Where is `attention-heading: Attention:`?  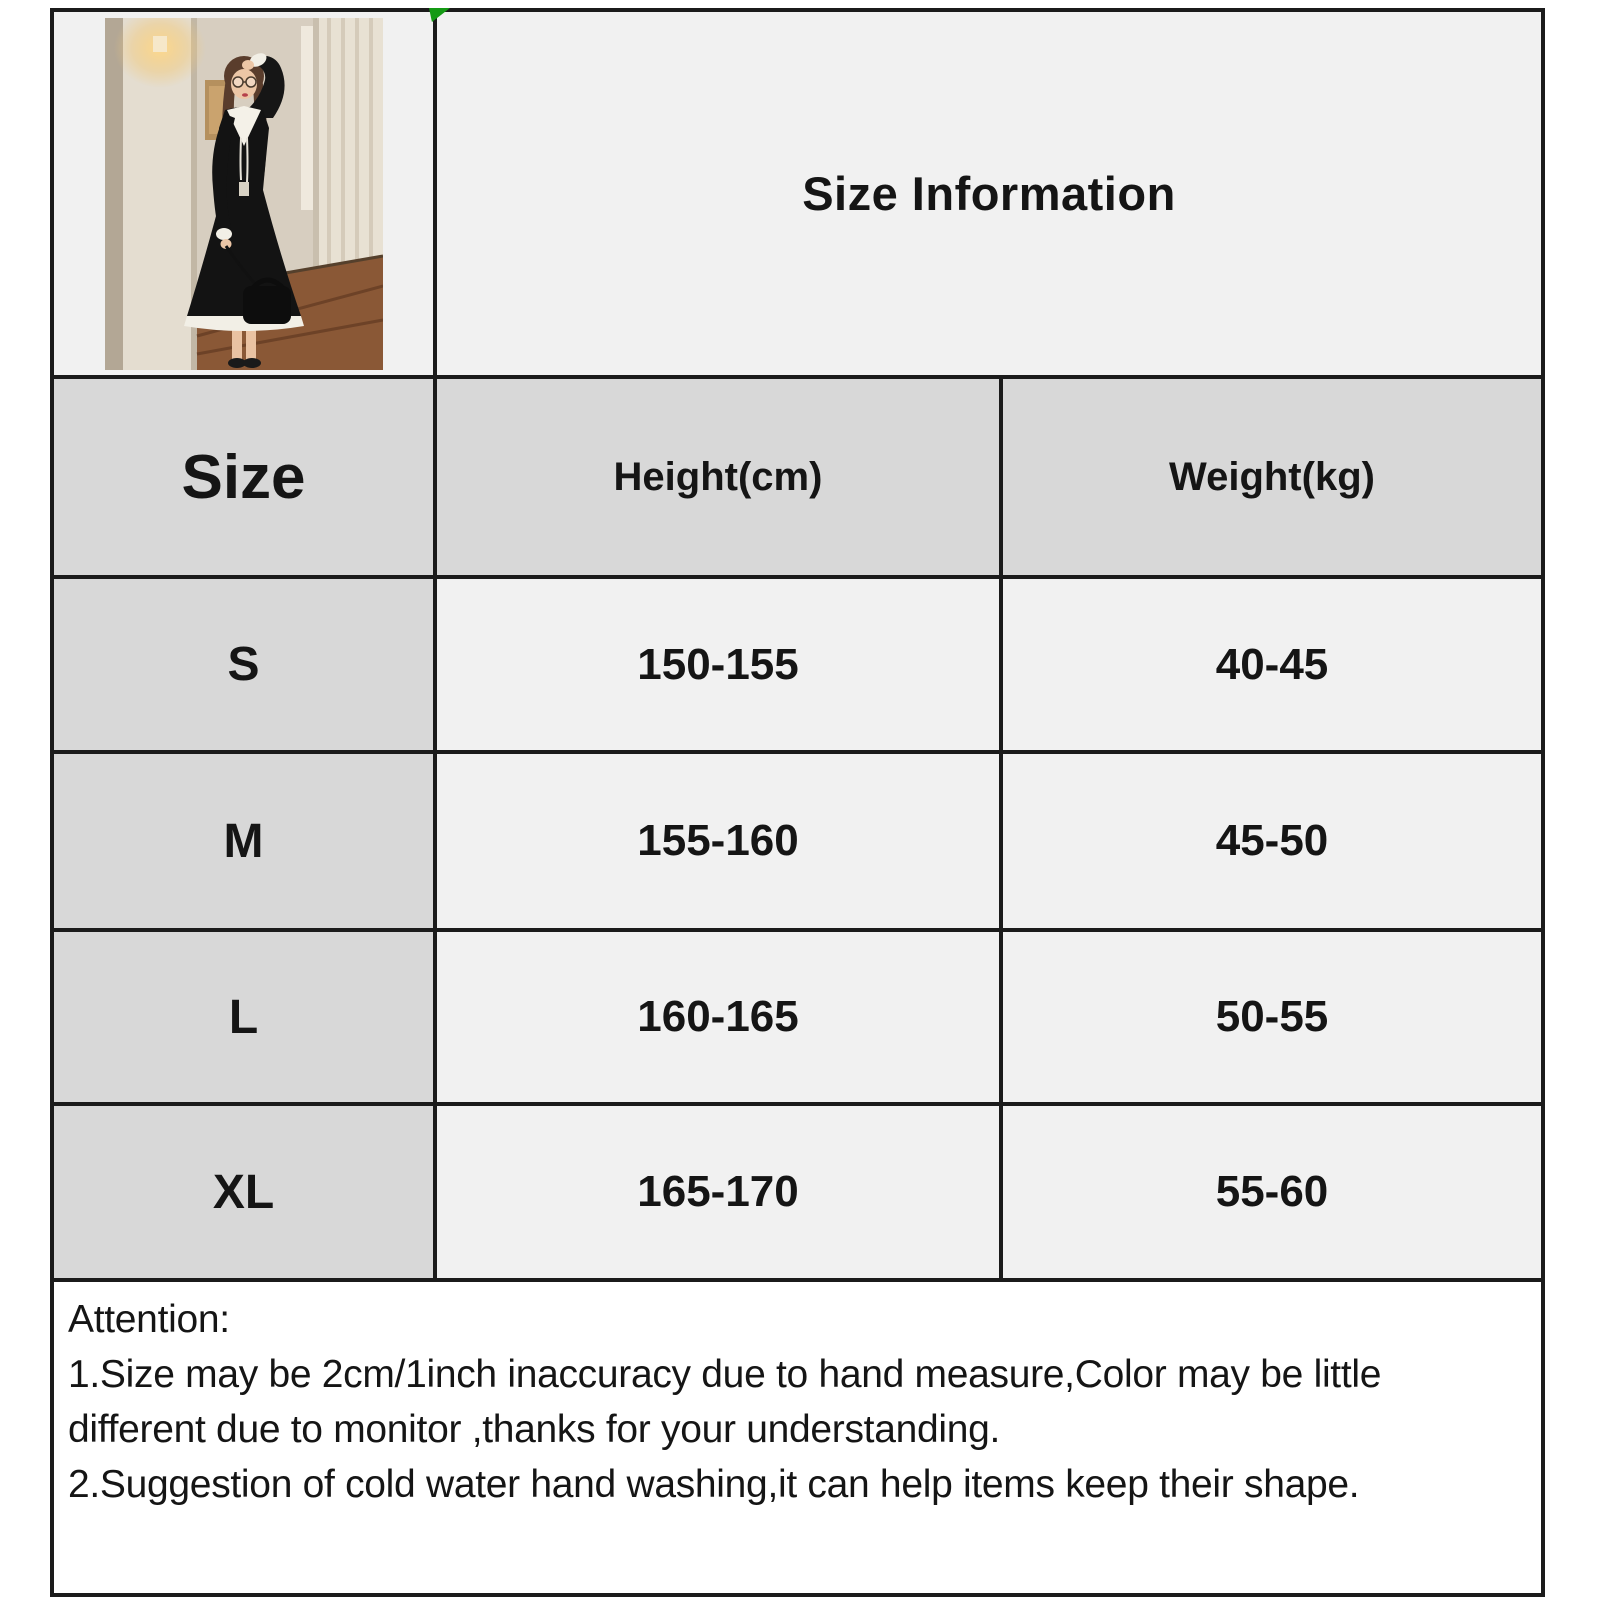 attention-heading: Attention: is located at coordinates (149, 1319).